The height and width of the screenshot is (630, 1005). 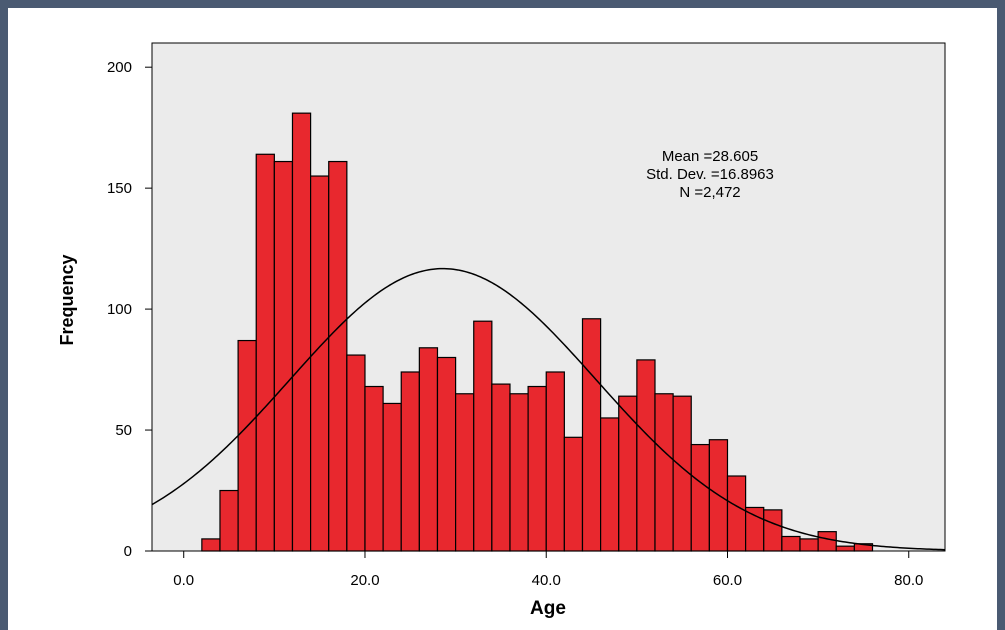 What do you see at coordinates (548, 570) in the screenshot?
I see `x-axis: 0.0 20.0 40.0 60.0 80.0` at bounding box center [548, 570].